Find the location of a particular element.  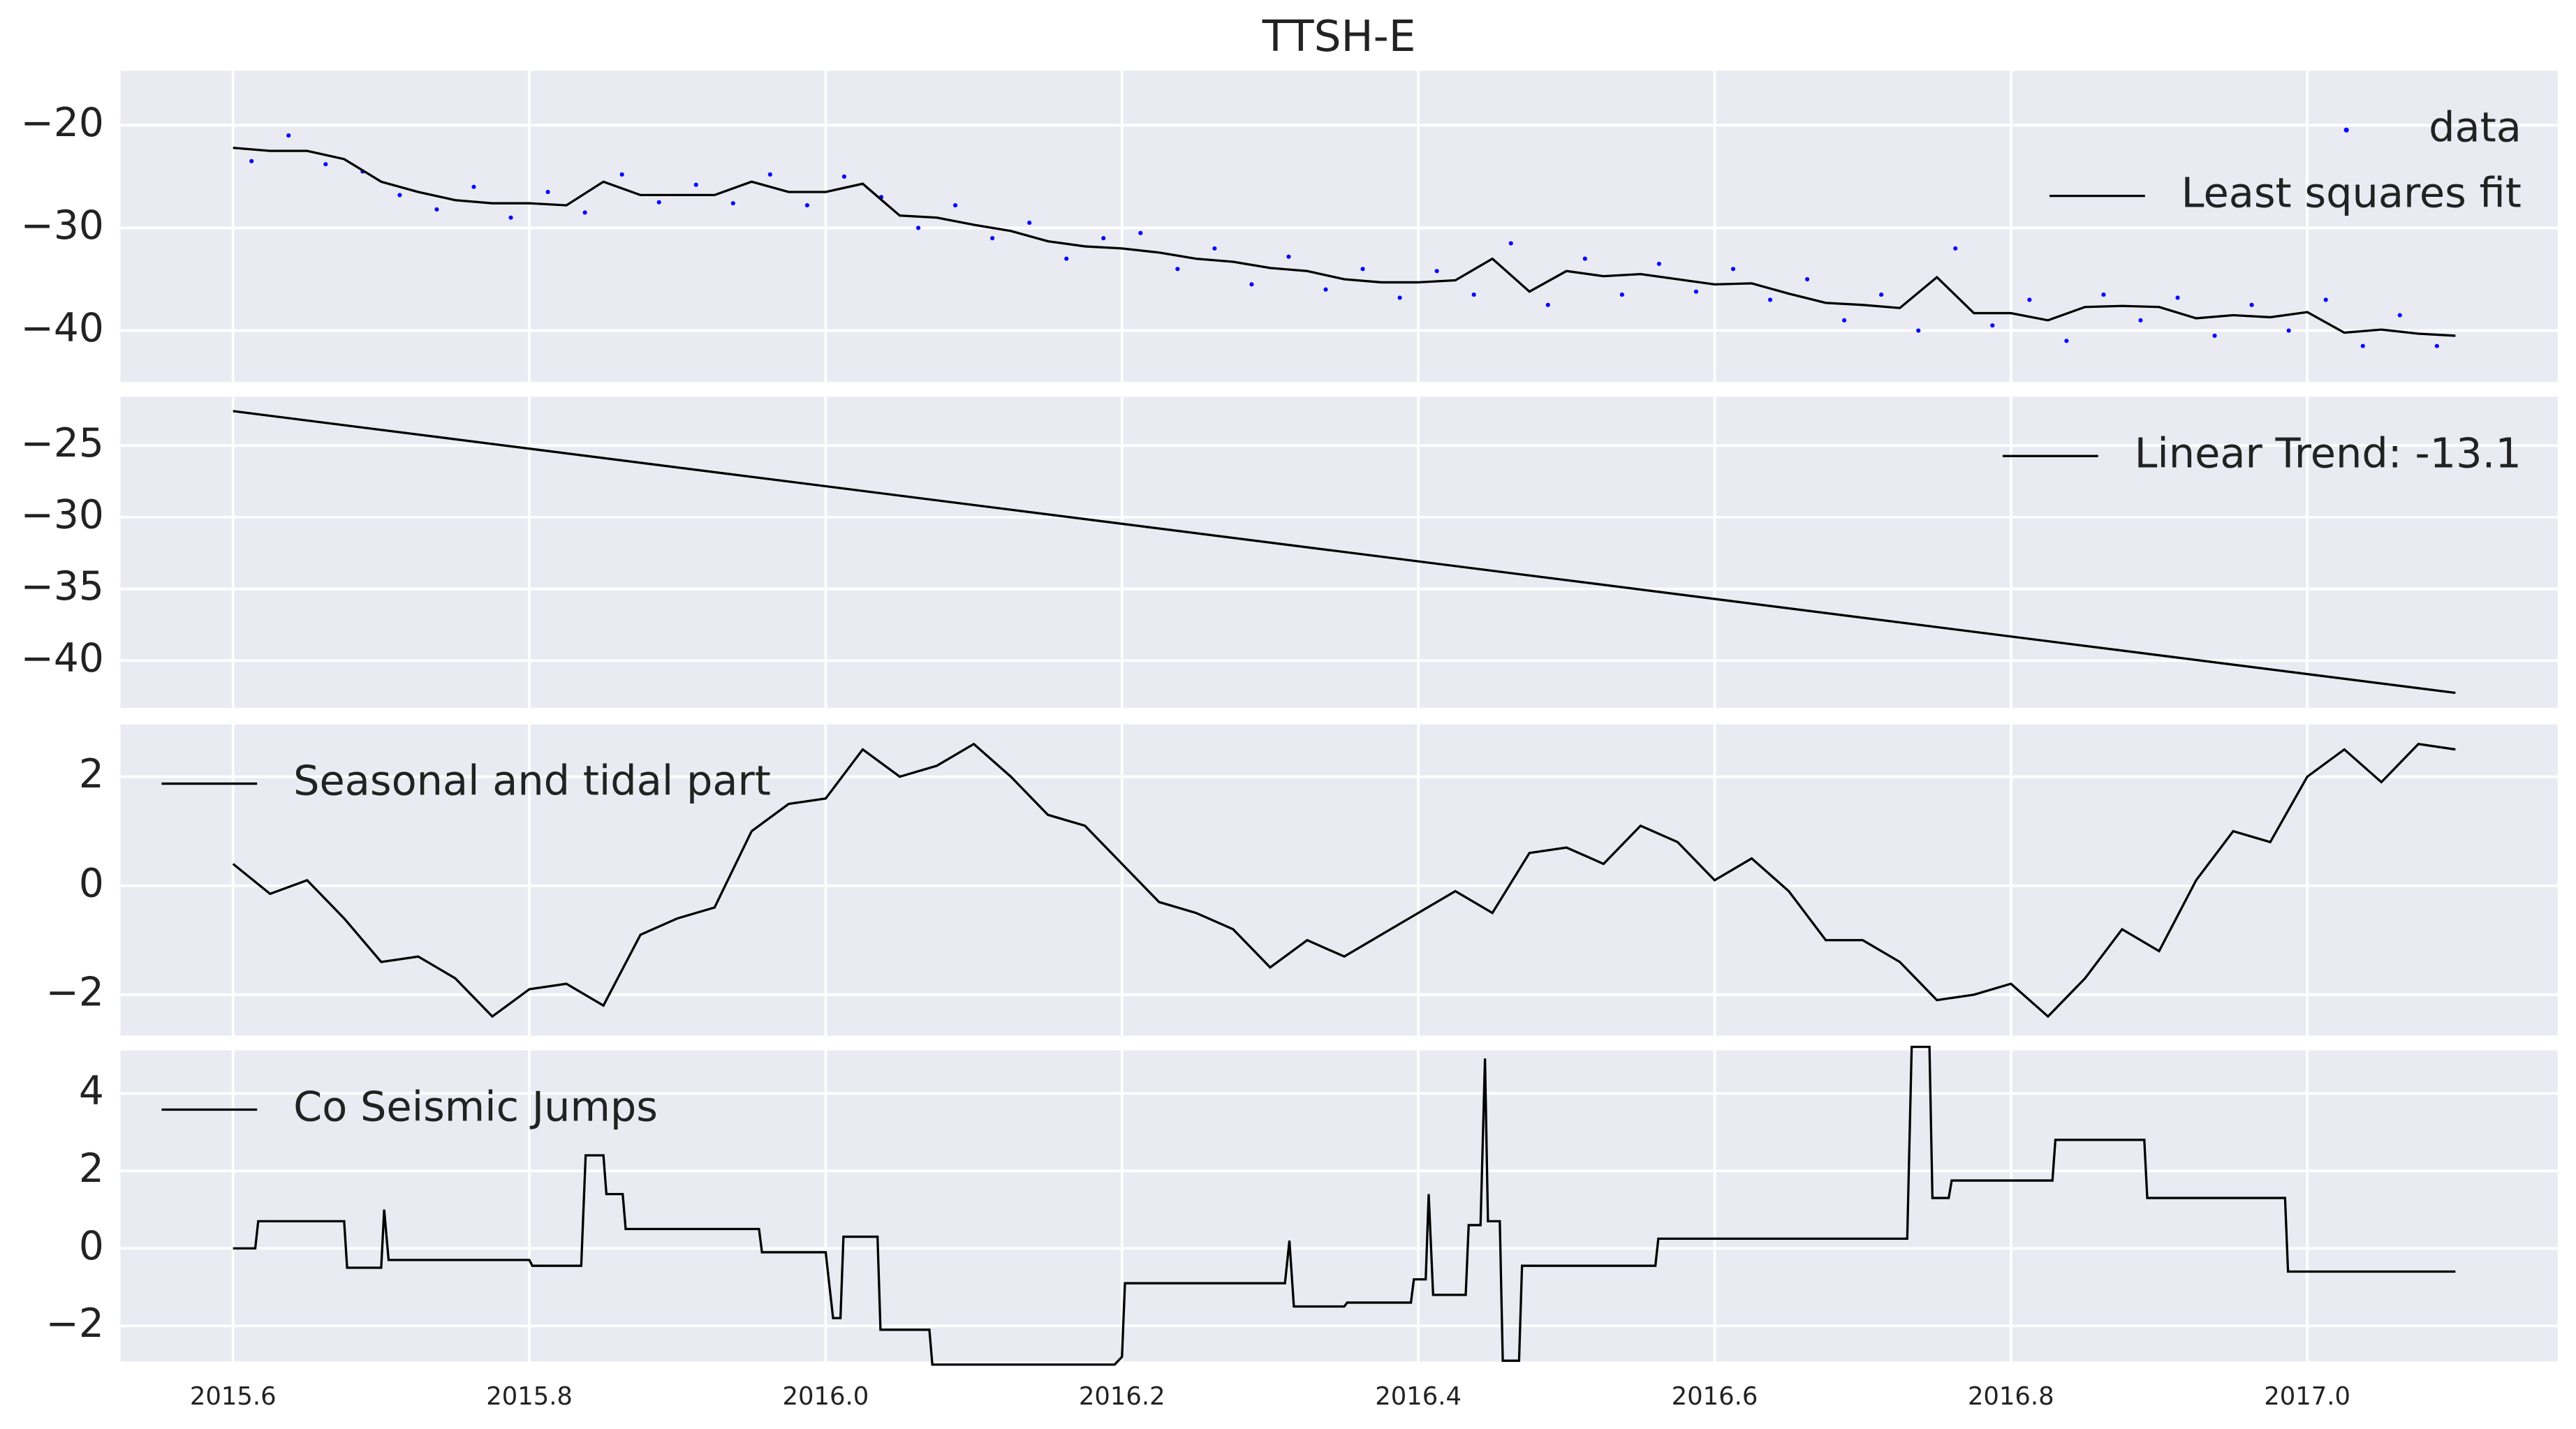

legend-marker is located at coordinates (2346, 130).